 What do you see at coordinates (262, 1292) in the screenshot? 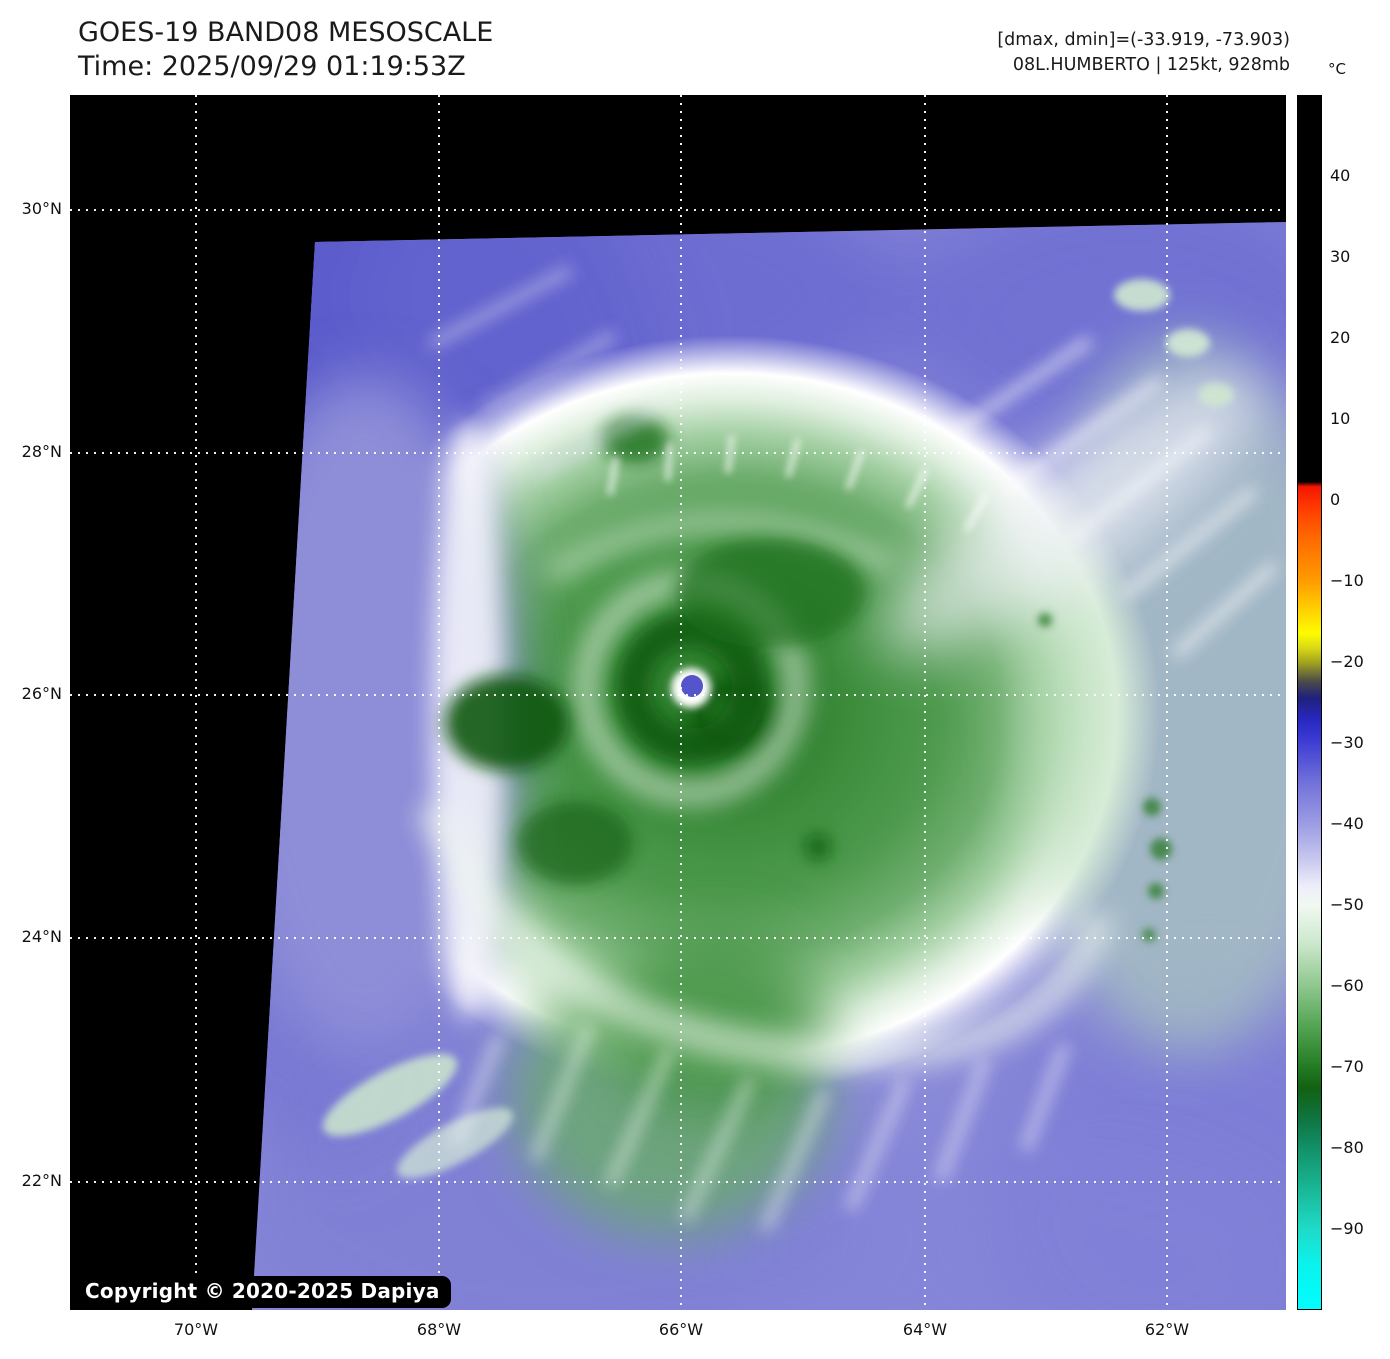
I see `copyright-badge: Copyright © 2020-2025 Dapiya` at bounding box center [262, 1292].